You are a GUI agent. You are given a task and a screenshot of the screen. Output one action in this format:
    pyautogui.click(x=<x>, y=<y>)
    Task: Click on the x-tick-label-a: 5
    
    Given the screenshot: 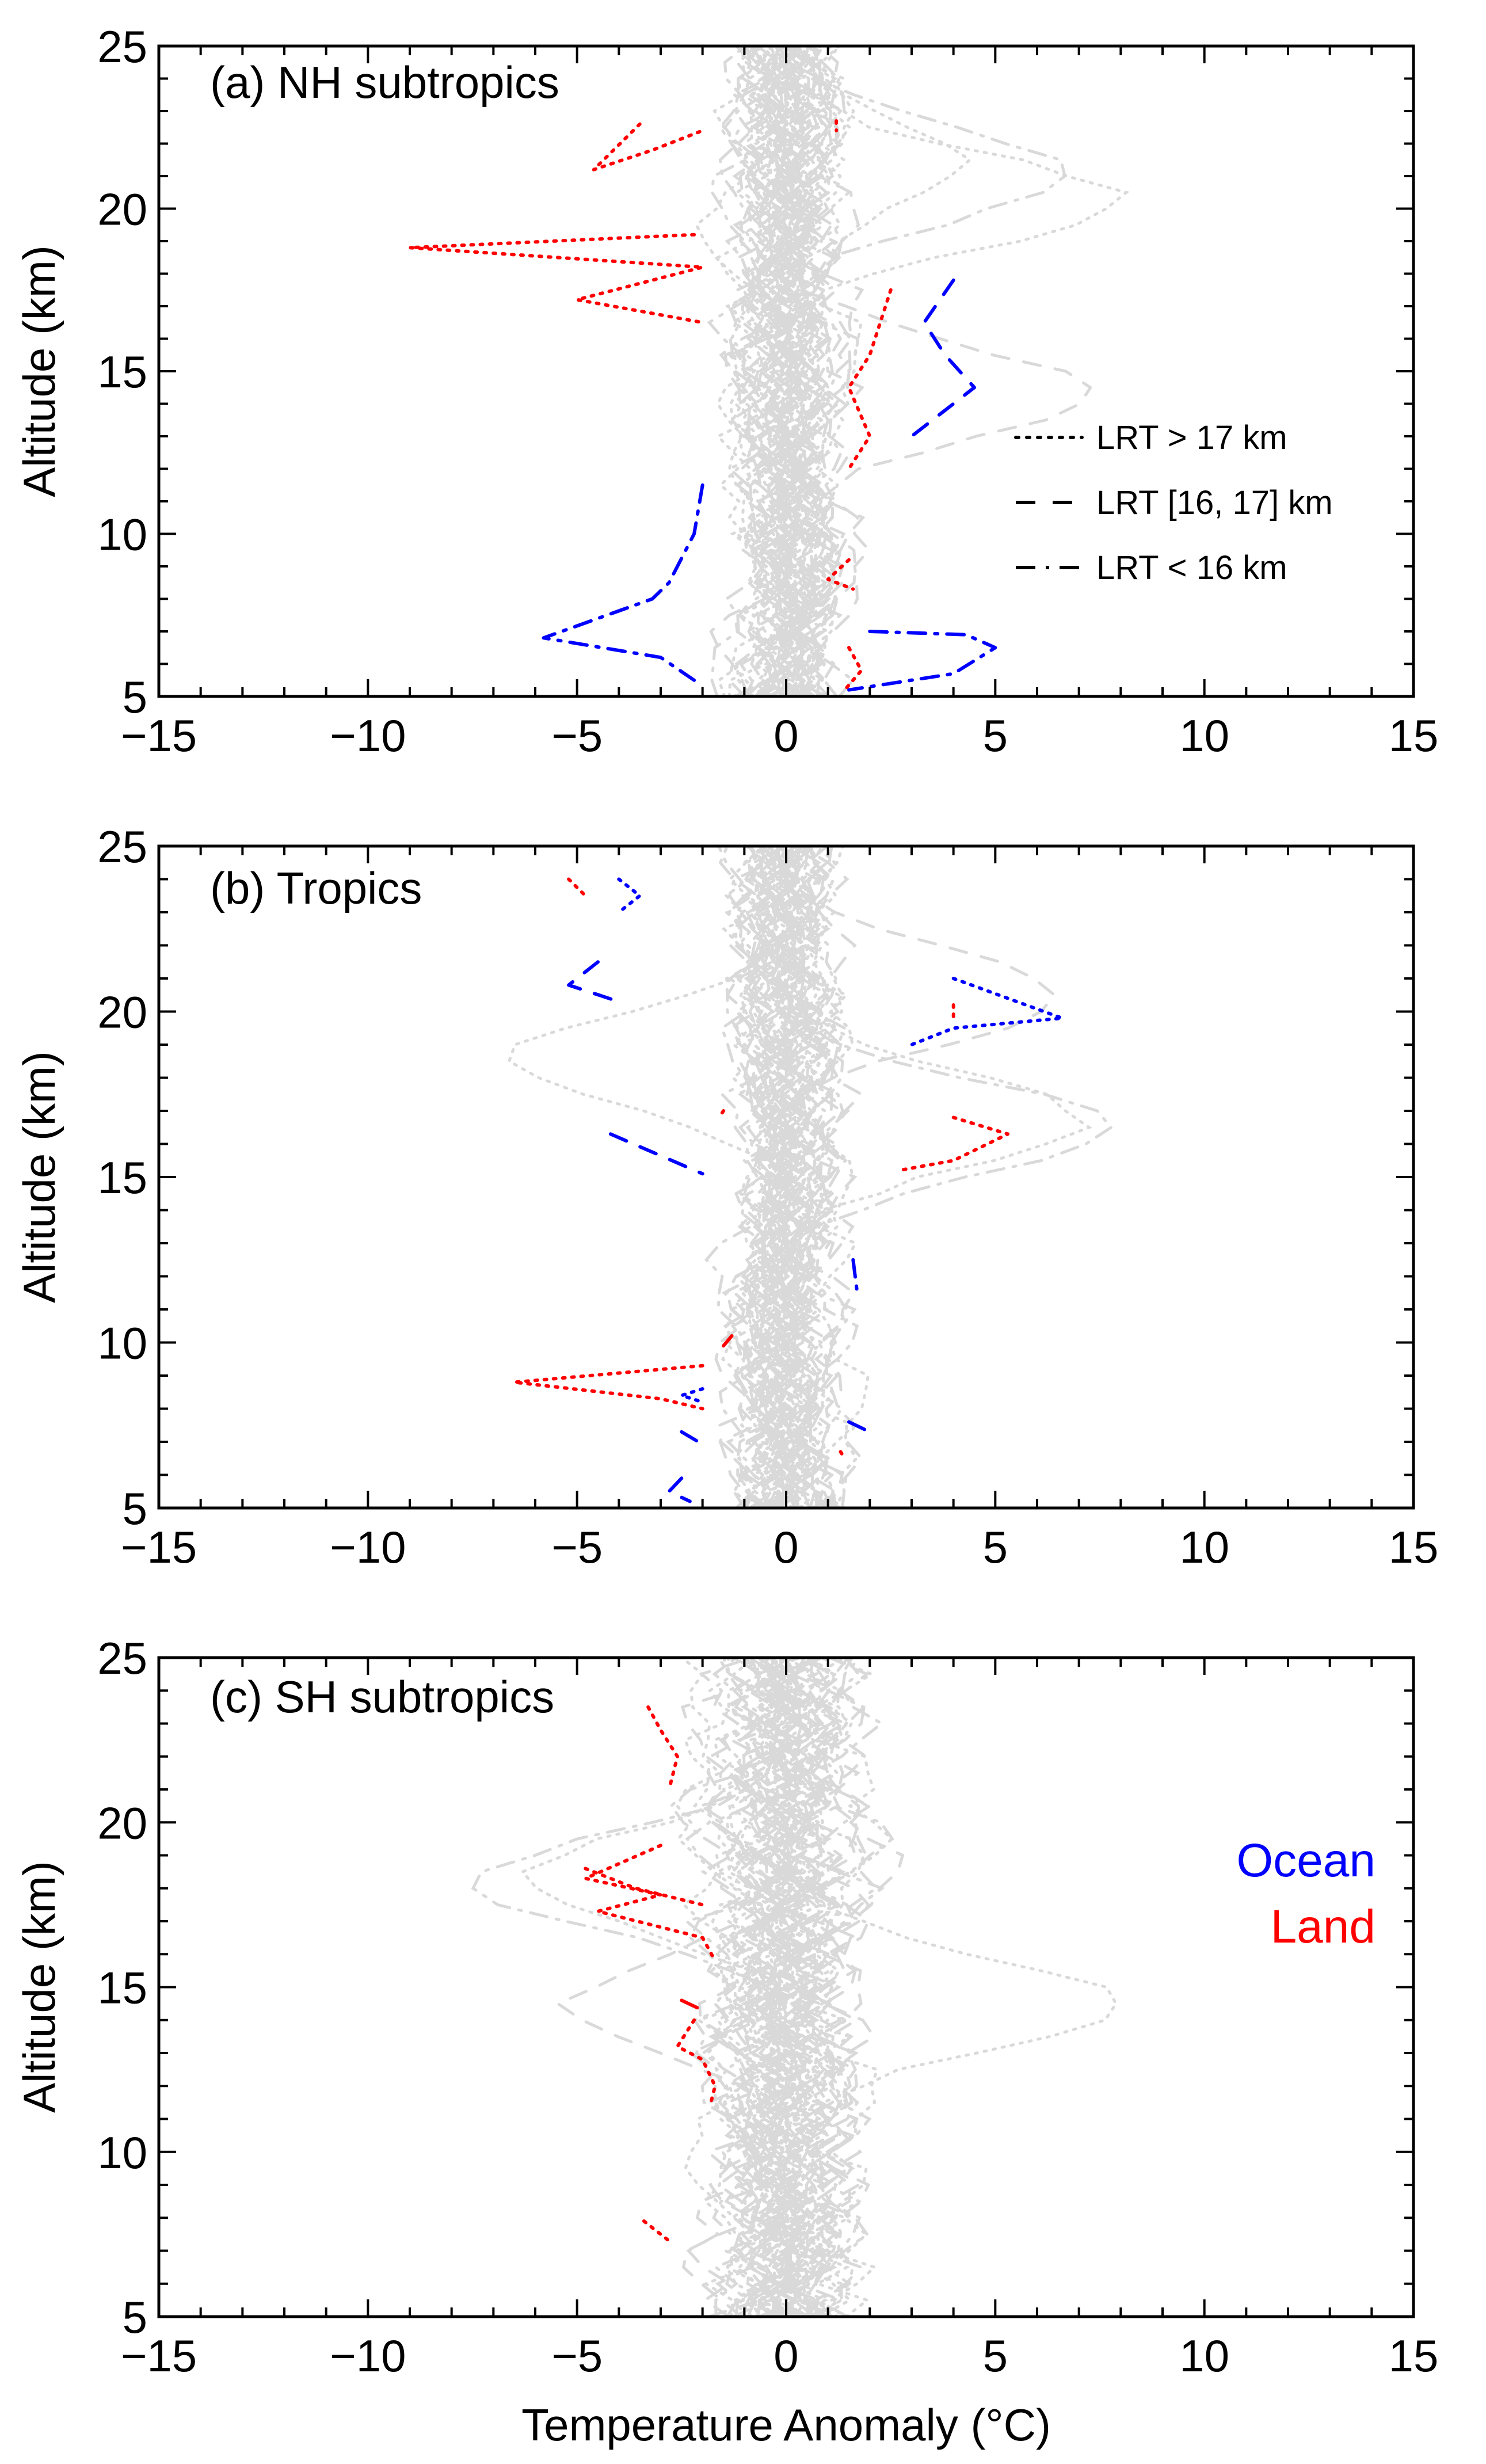 What is the action you would take?
    pyautogui.click(x=995, y=735)
    